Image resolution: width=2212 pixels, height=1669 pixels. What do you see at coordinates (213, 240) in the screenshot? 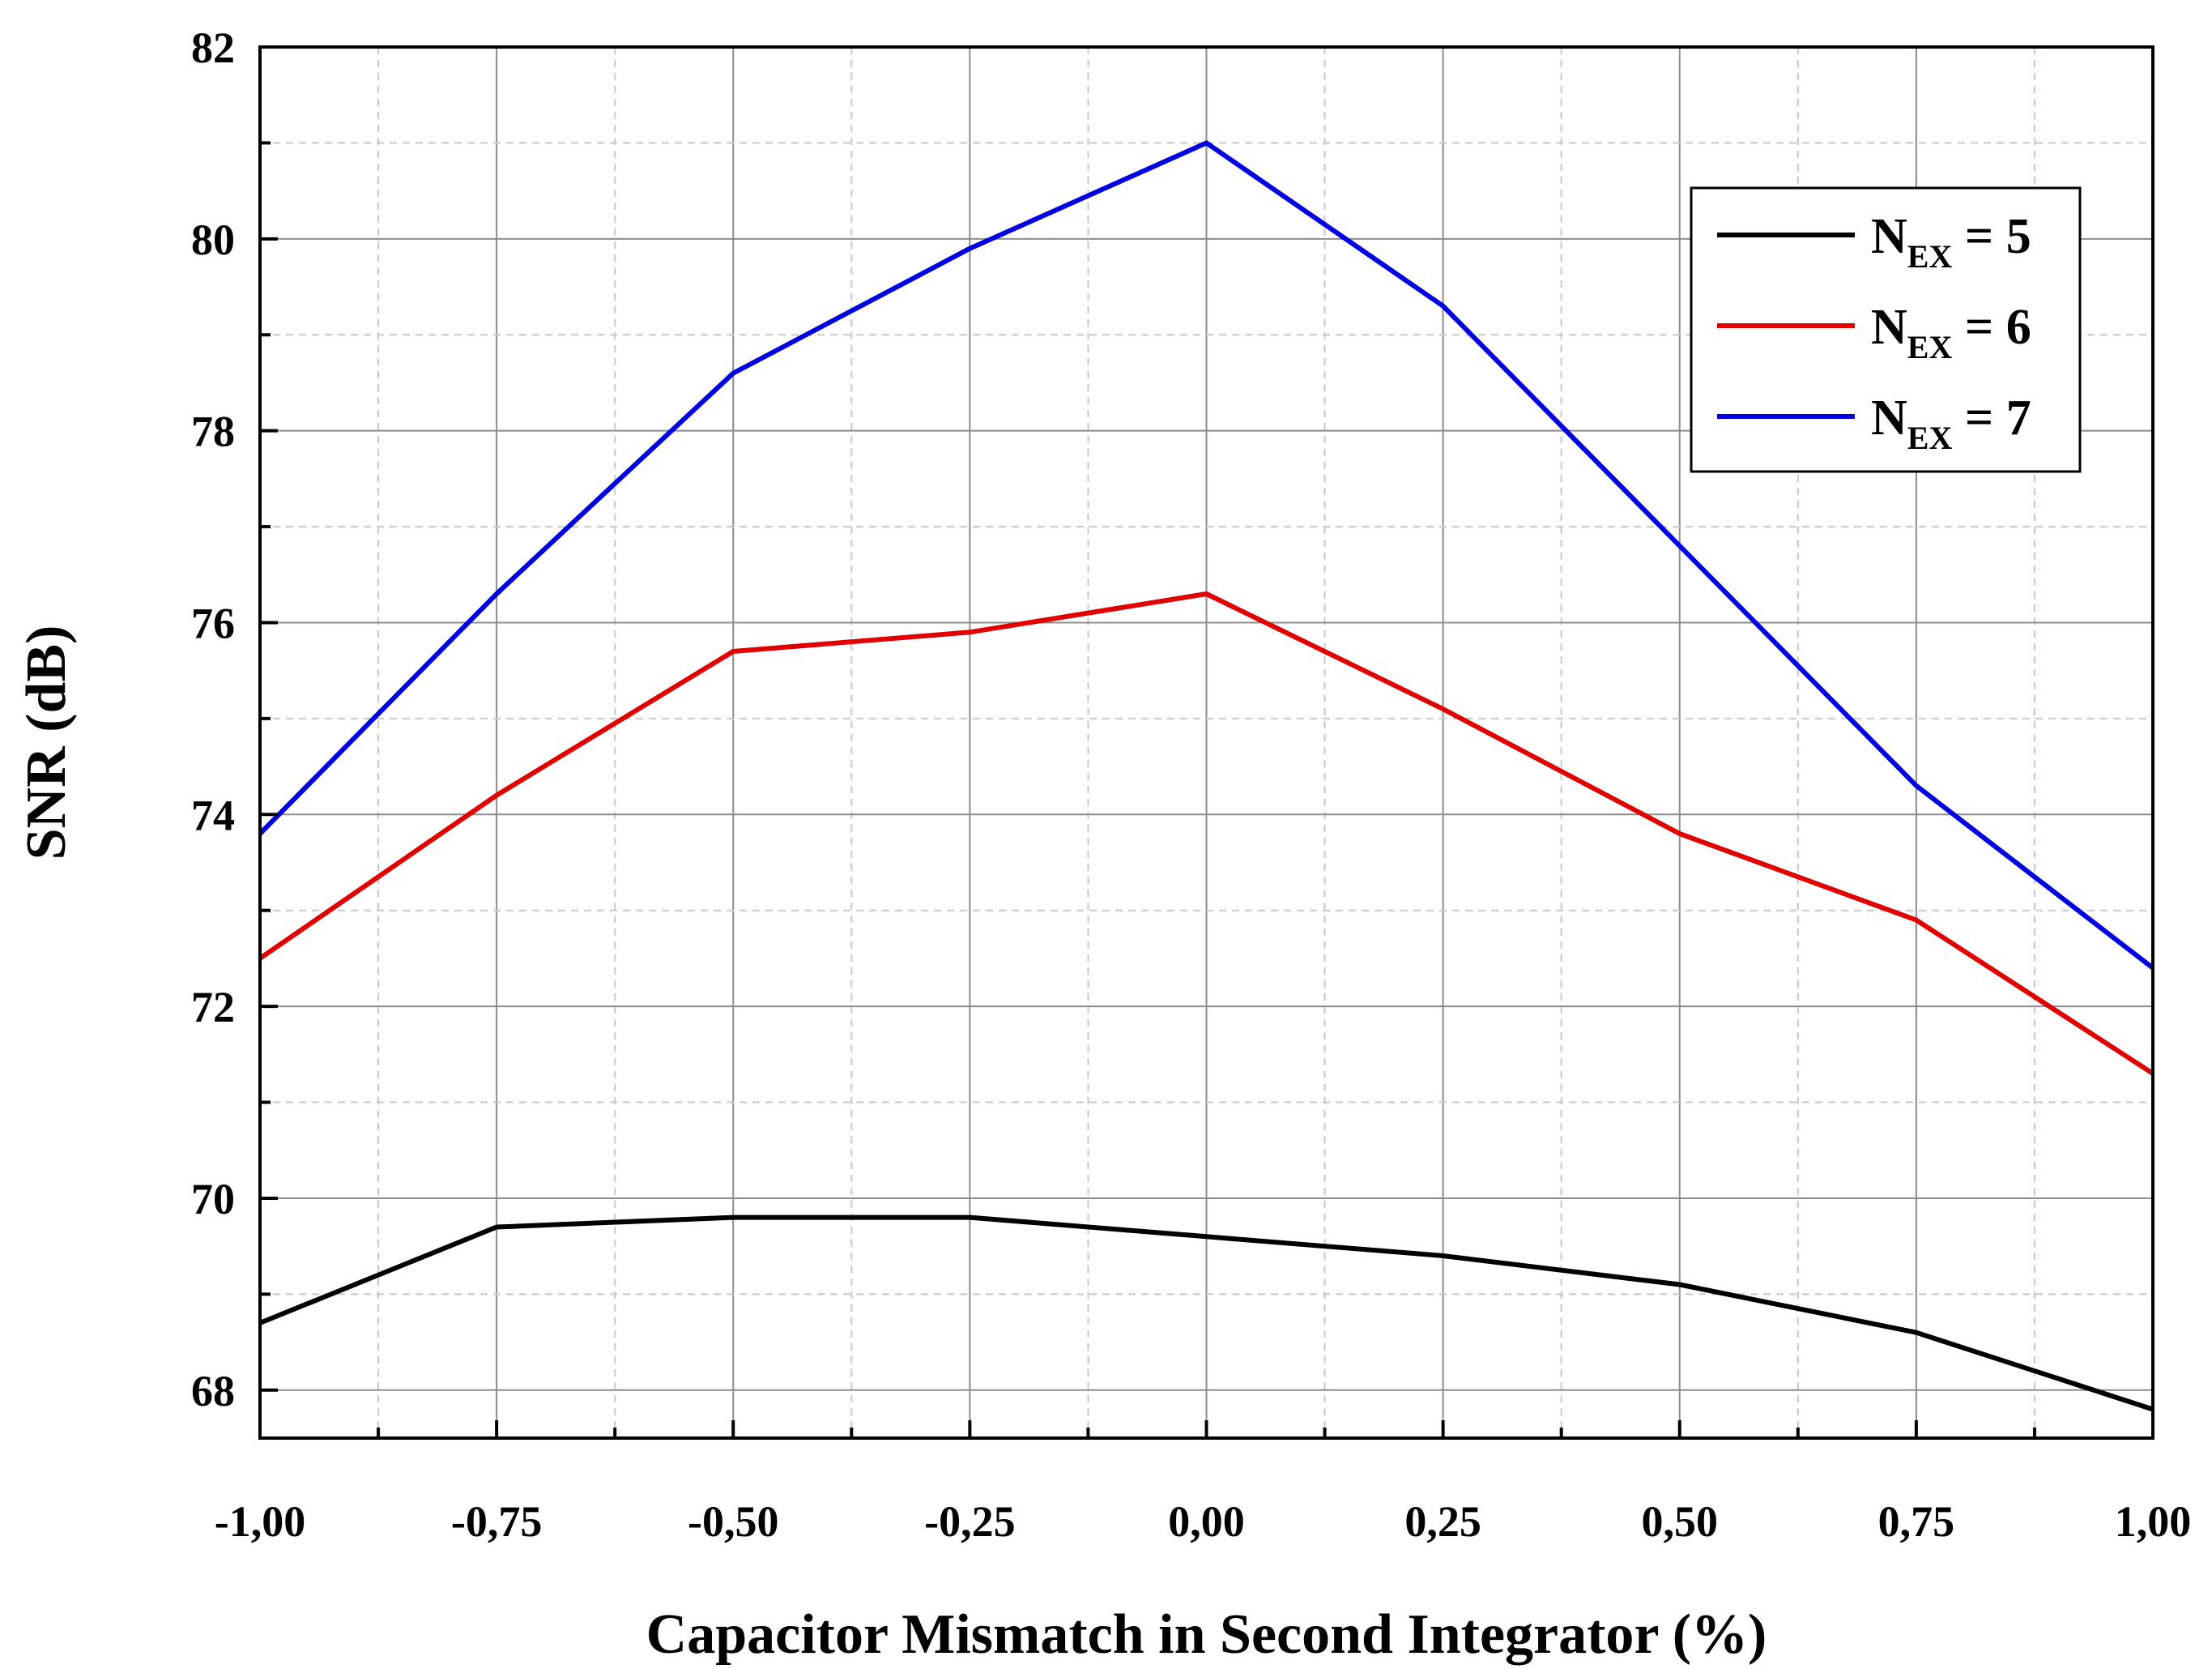
I see `y-tick-label: 80` at bounding box center [213, 240].